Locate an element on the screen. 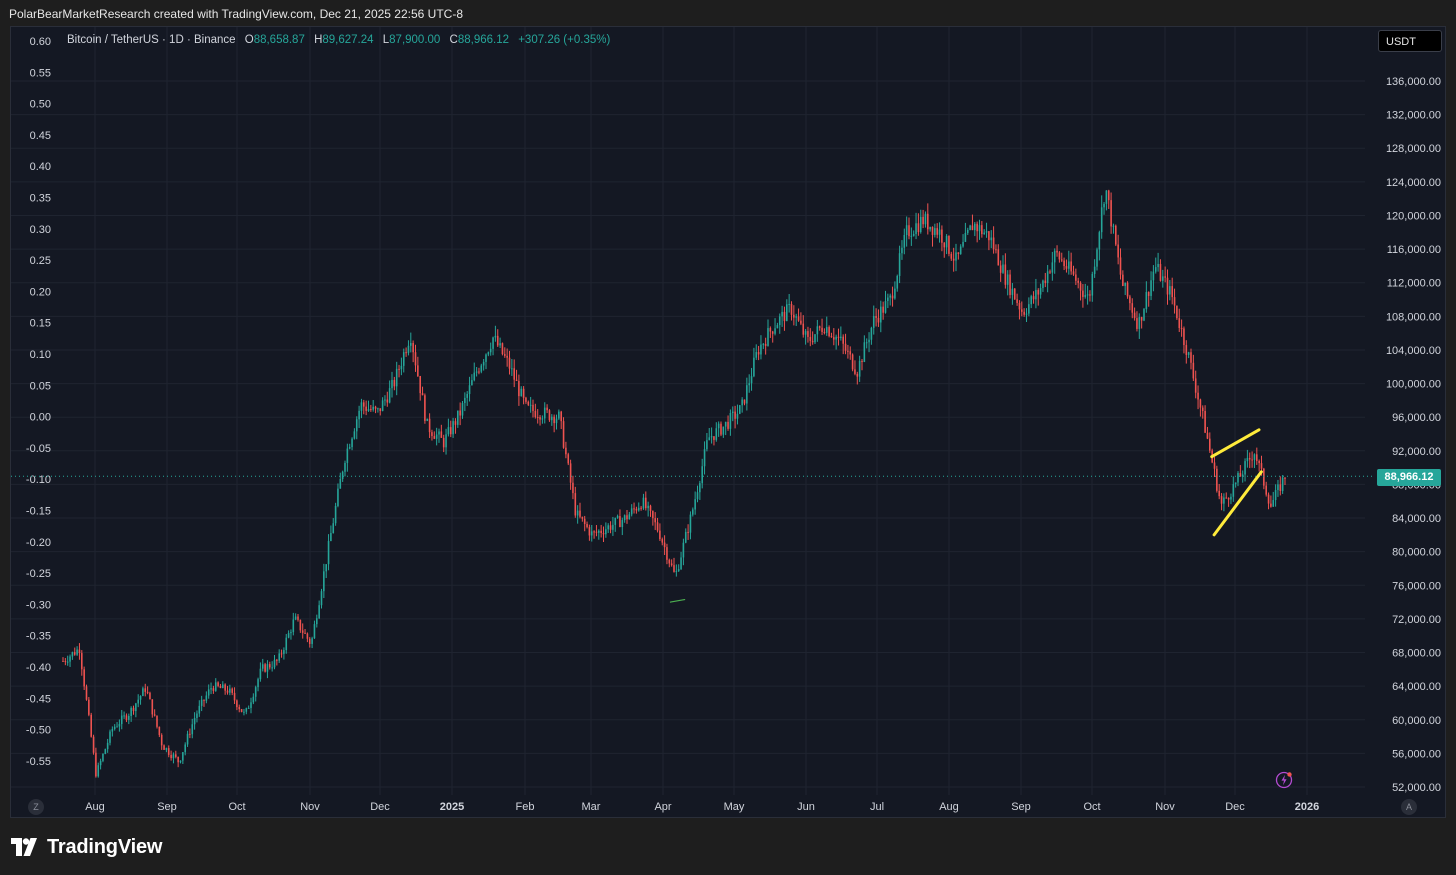  trendline-annotation is located at coordinates (1235, 443).